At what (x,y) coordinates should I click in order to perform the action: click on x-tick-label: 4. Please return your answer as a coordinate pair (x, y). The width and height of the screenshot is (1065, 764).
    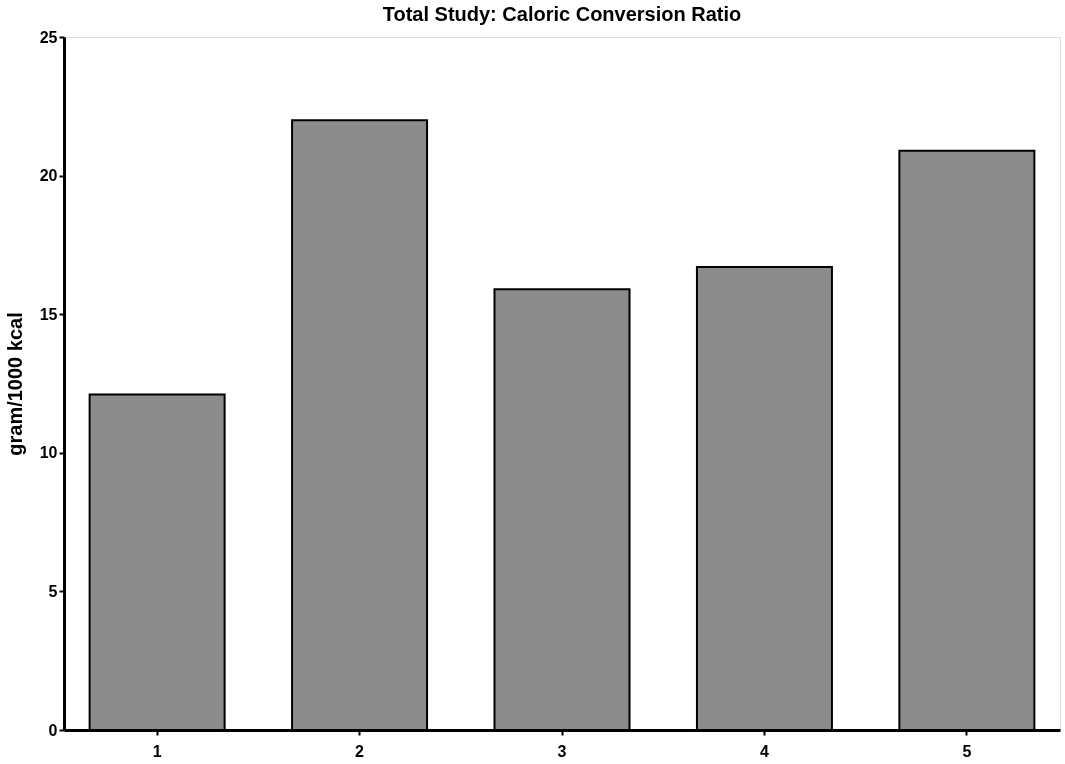
    Looking at the image, I should click on (764, 751).